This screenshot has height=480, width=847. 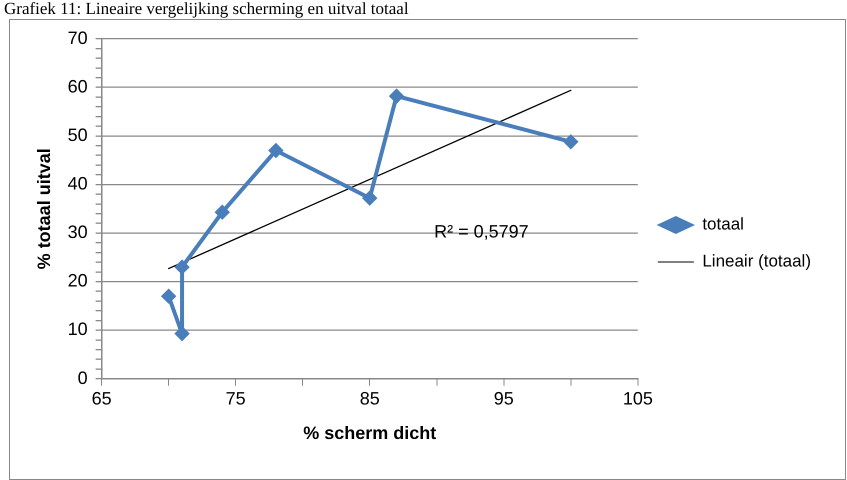 What do you see at coordinates (206, 9) in the screenshot?
I see `chart-title: Grafiek 11: Lineaire vergelijking scherming en uitval totaal` at bounding box center [206, 9].